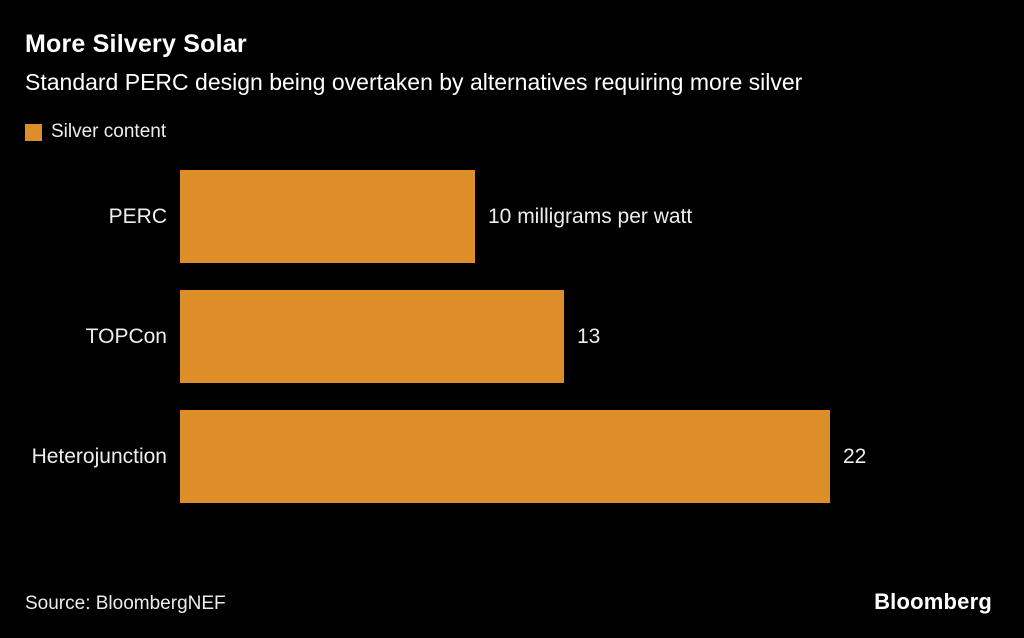  Describe the element at coordinates (136, 44) in the screenshot. I see `chart-title: More Silvery Solar` at that location.